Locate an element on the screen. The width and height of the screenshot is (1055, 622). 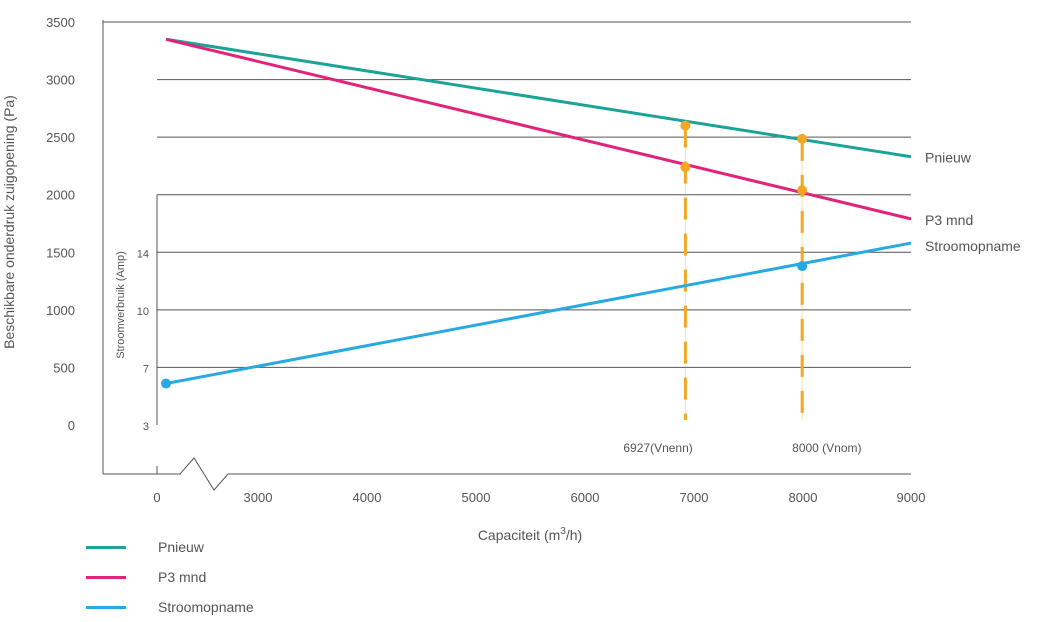
label-layer: Pnieuw P3 mnd Stroomopname is located at coordinates (973, 202).